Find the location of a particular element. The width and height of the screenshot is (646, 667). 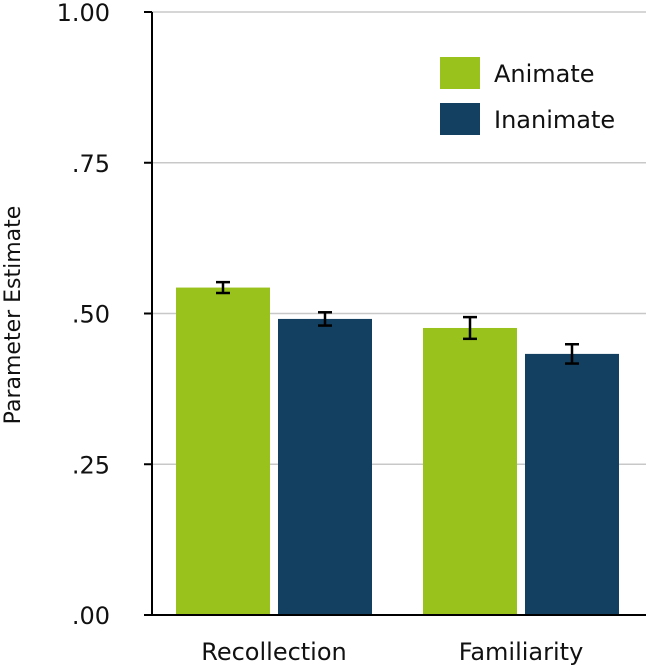

legend-swatch-animate is located at coordinates (460, 73).